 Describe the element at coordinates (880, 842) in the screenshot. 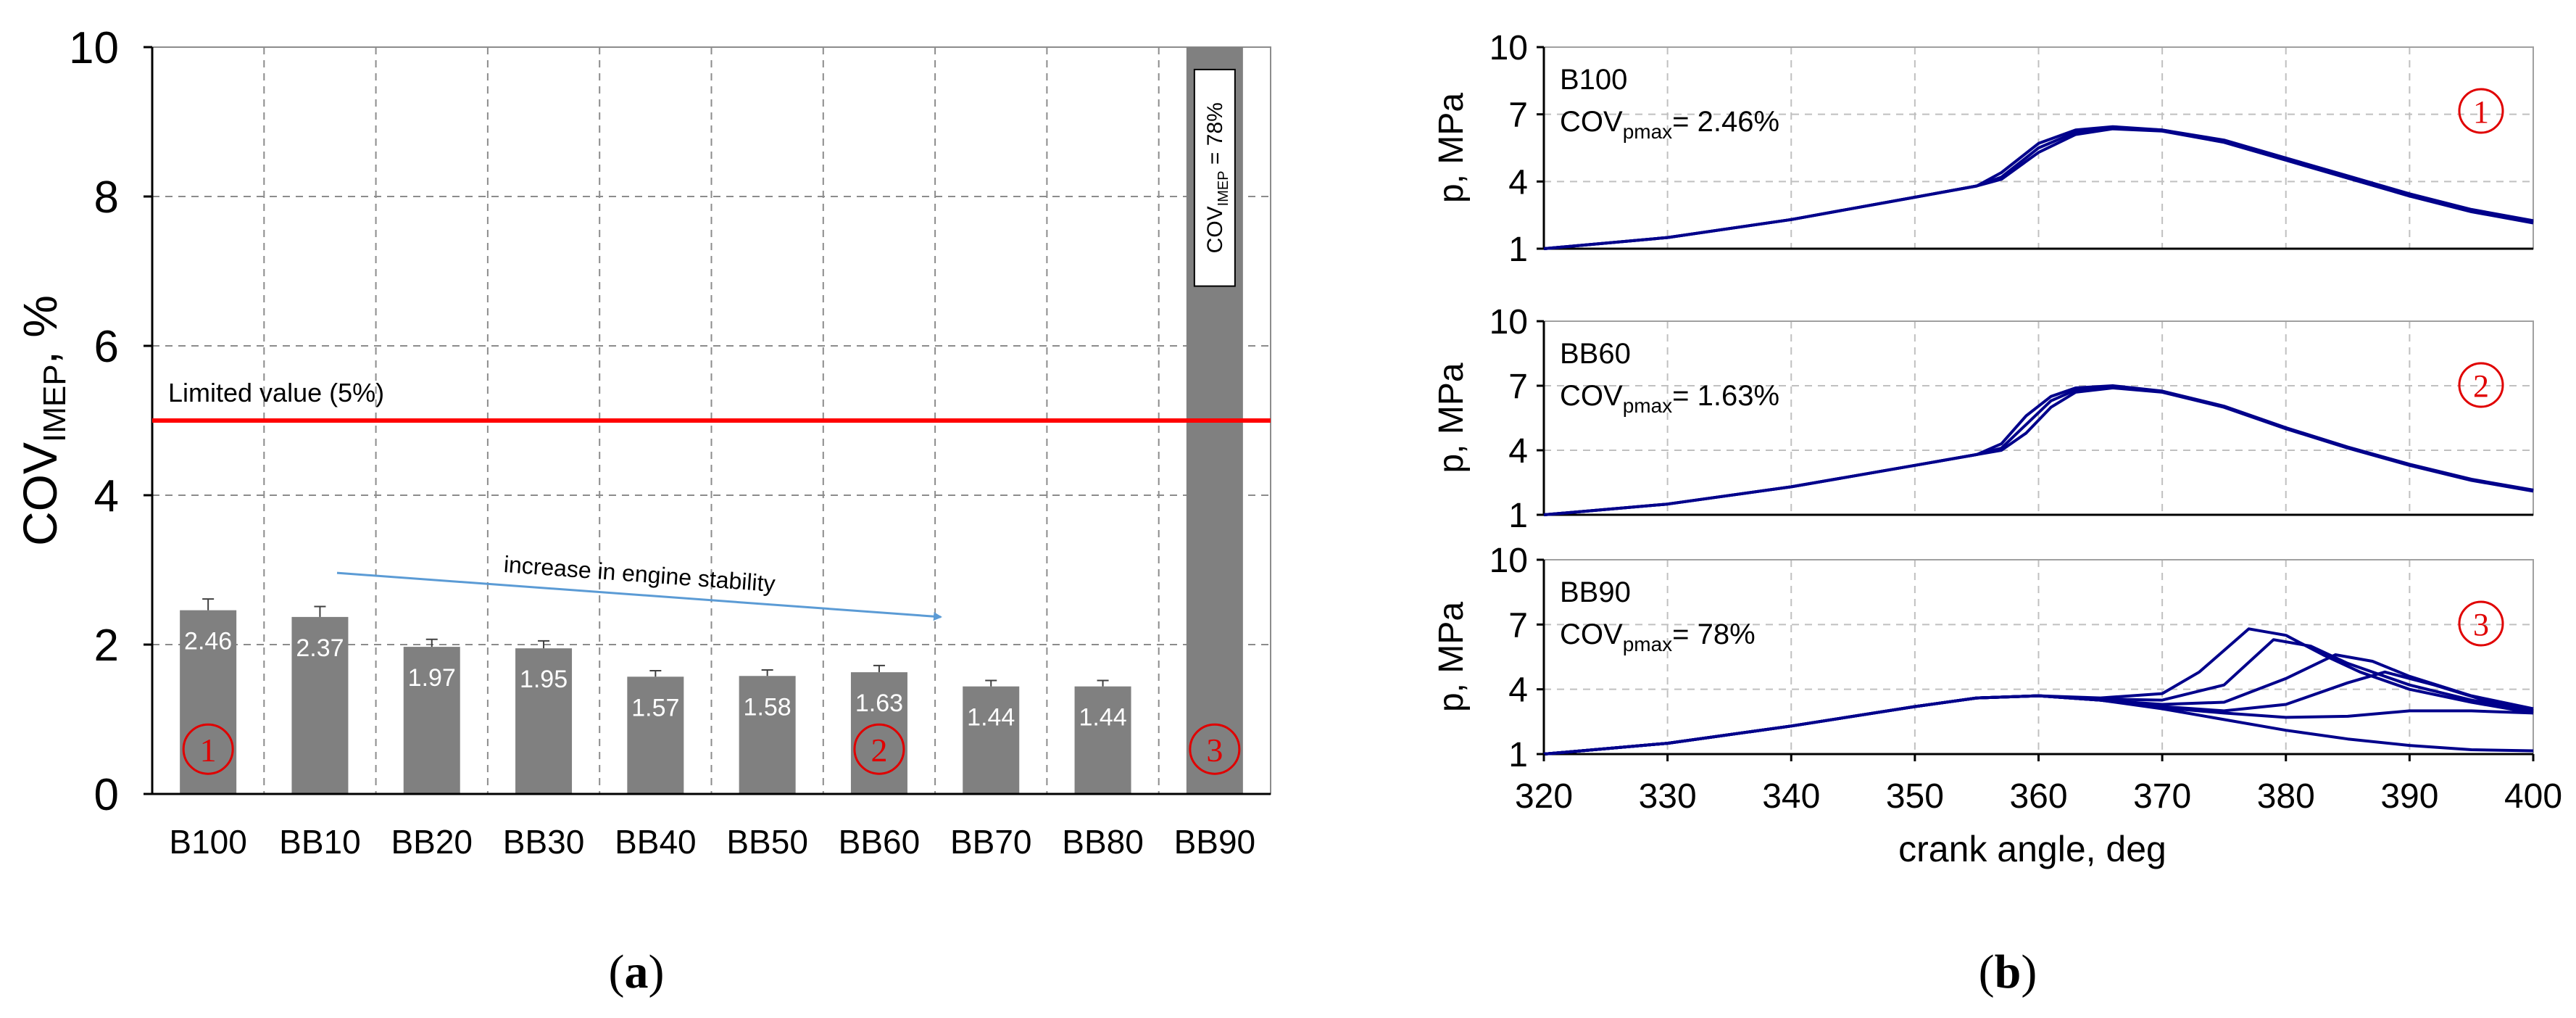

I see `panel-a-x-tick-label: BB60` at that location.